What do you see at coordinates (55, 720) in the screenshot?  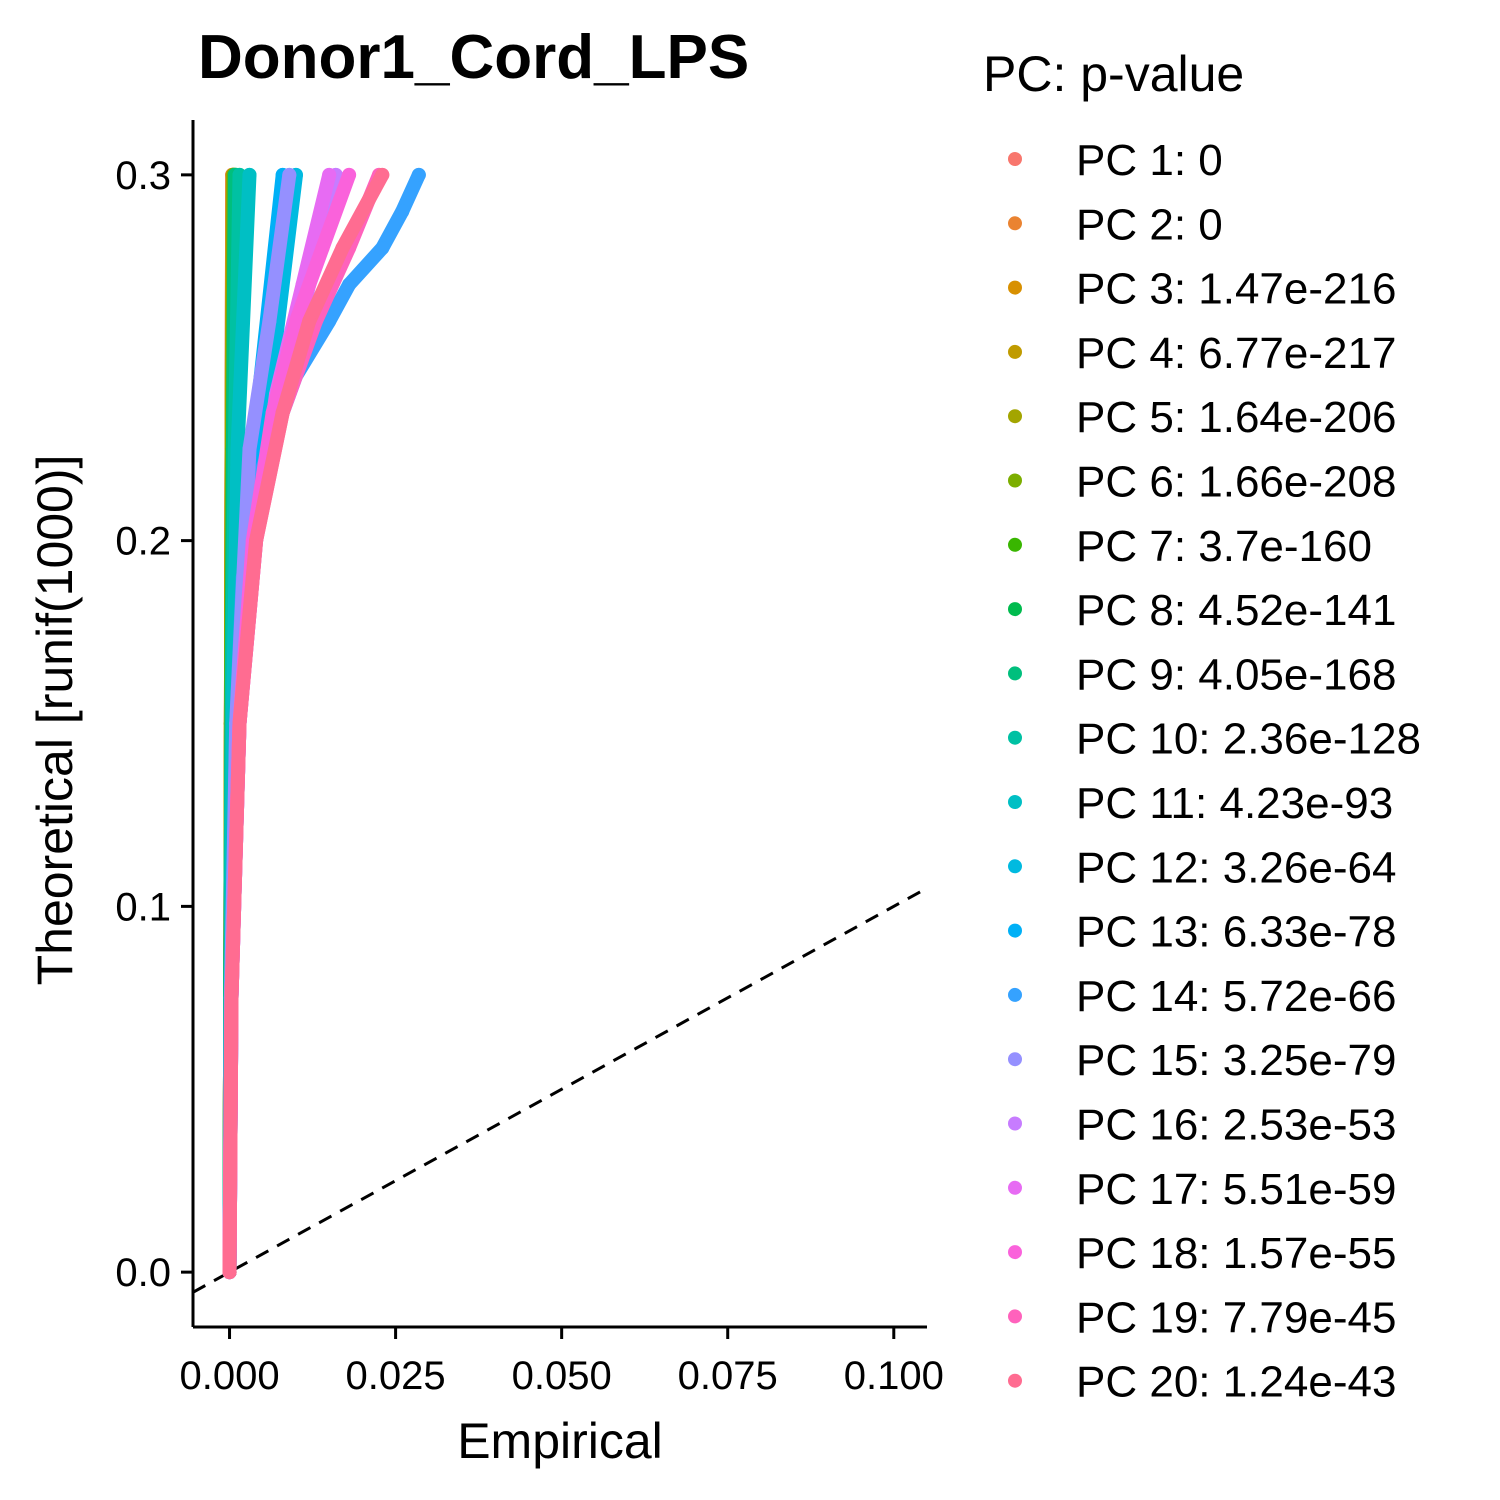 I see `y-axis-title: Theoretical [runif(1000)]` at bounding box center [55, 720].